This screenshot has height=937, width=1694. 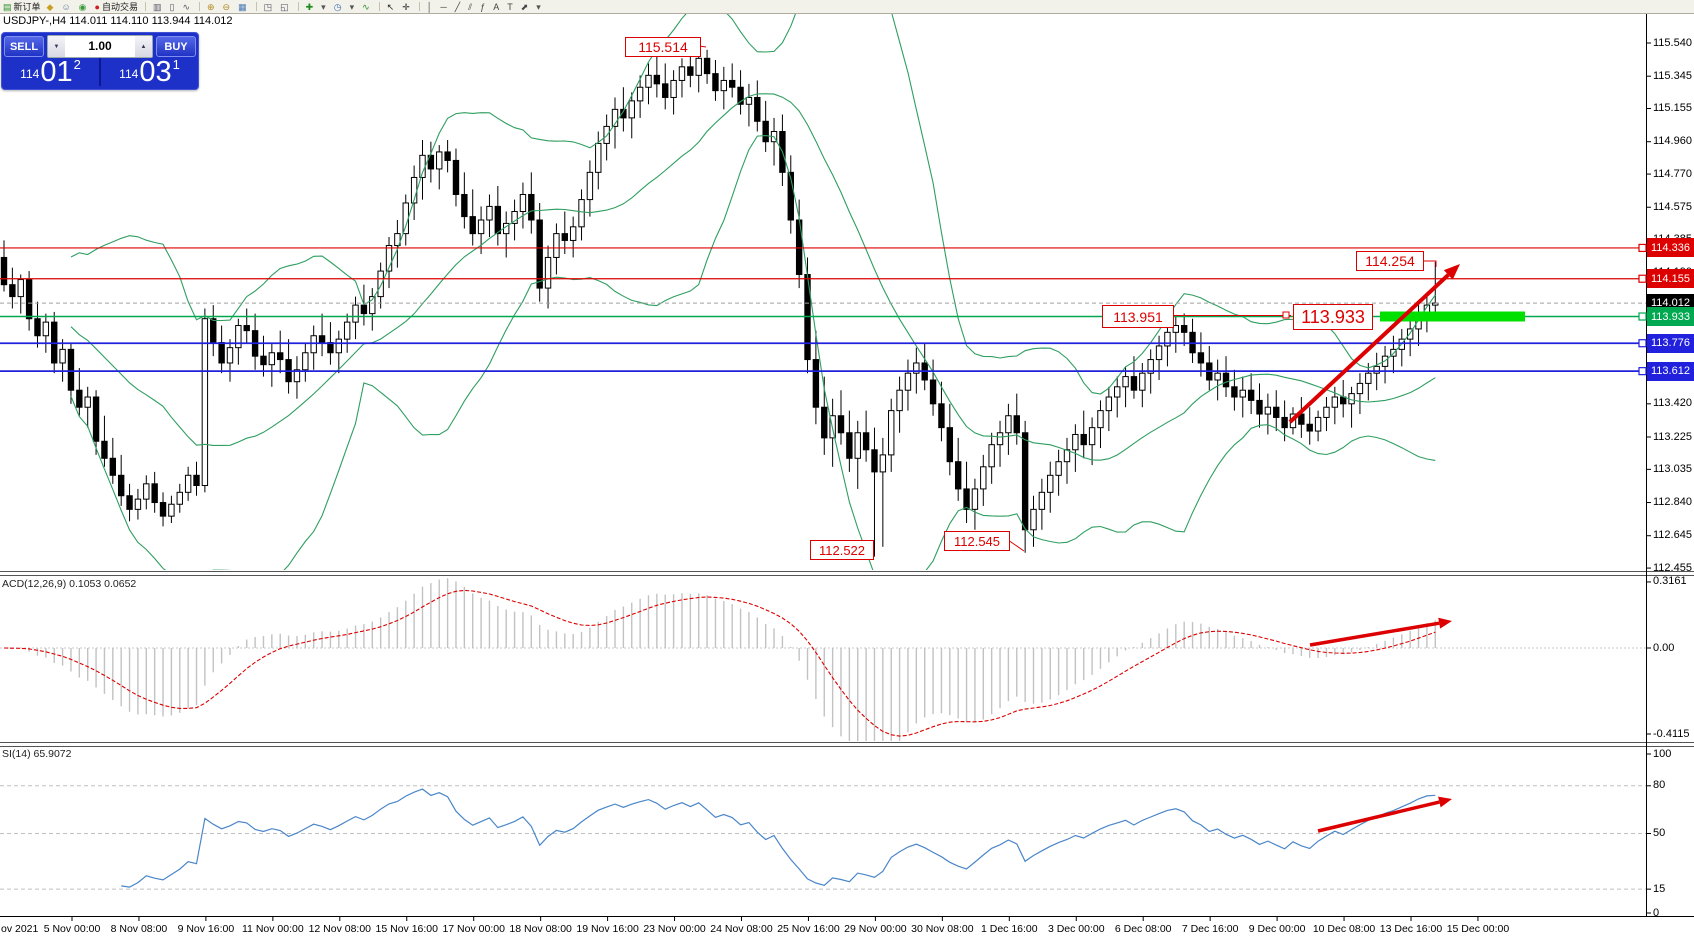 What do you see at coordinates (97, 6) in the screenshot?
I see `autotrading-button: ●` at bounding box center [97, 6].